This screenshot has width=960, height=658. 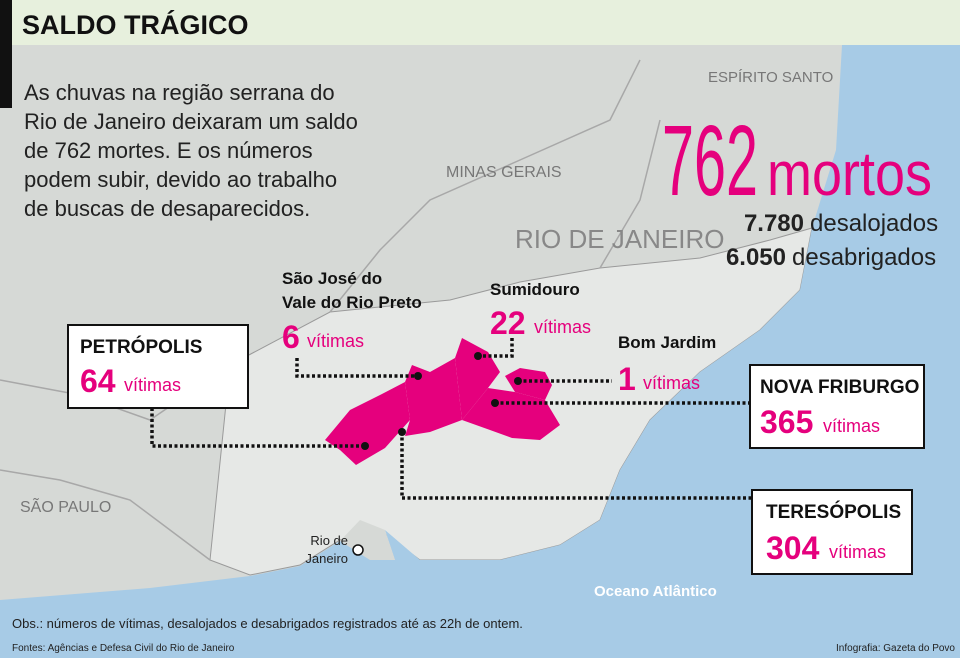 I want to click on peninsula, so click(x=367, y=540).